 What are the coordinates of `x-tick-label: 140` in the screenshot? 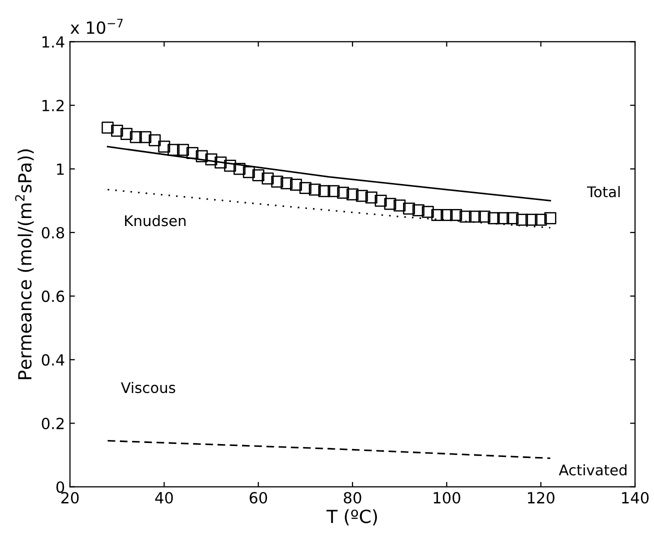 It's located at (635, 498).